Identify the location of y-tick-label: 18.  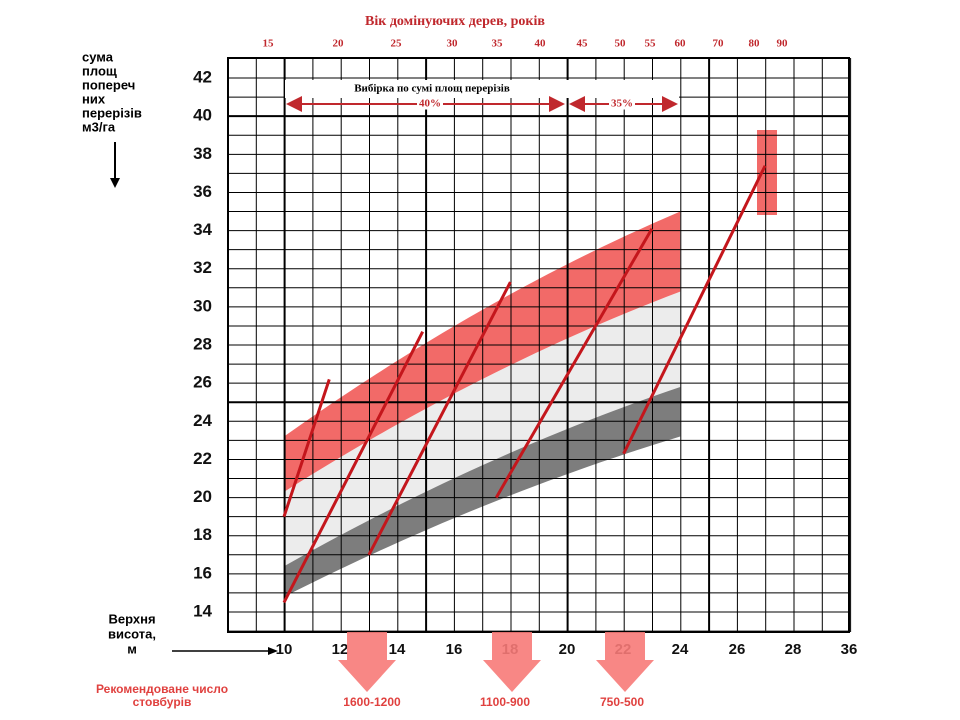
(202, 534).